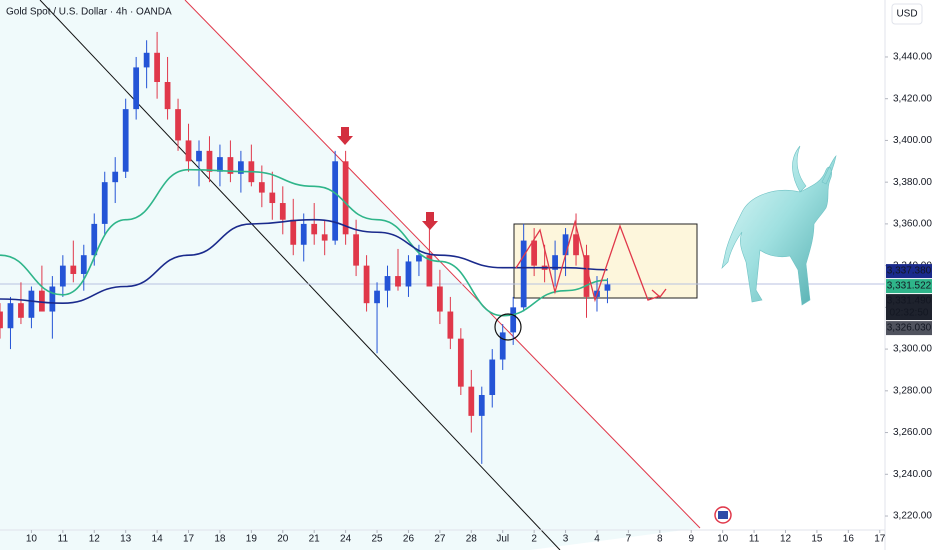  Describe the element at coordinates (534, 539) in the screenshot. I see `x-tick-label: 2` at that location.